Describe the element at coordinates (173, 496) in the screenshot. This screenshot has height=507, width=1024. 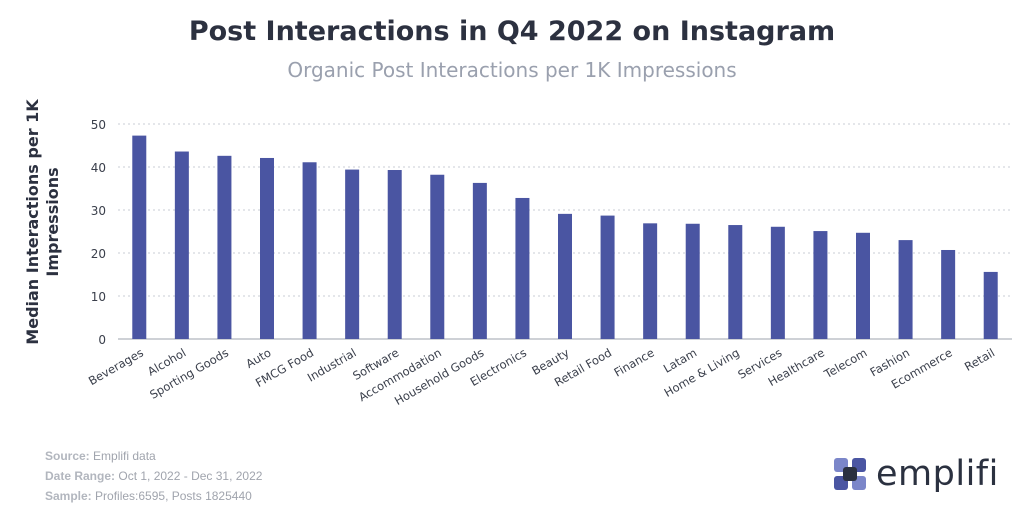
I see `sample-value: Profiles:6595, Posts 1825440` at that location.